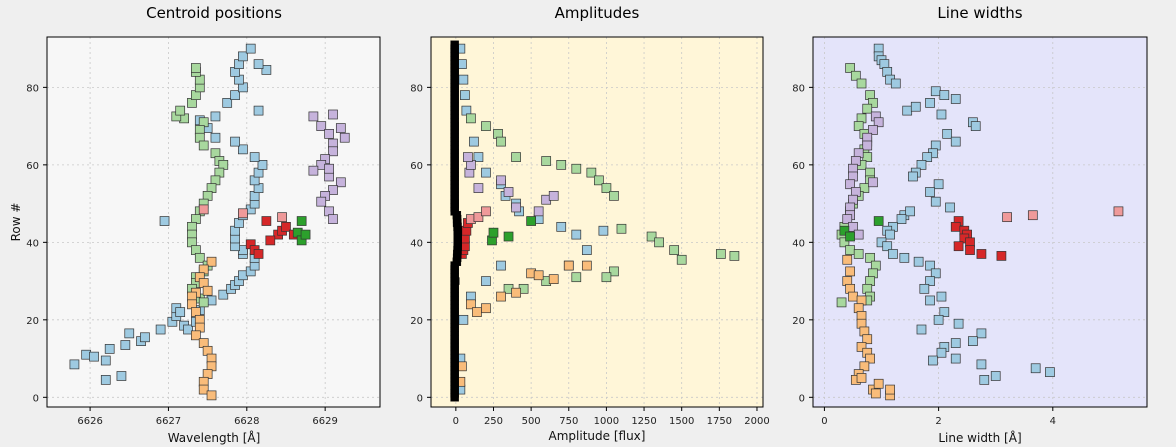  I want to click on x-tick-label: 500, so click(531, 421).